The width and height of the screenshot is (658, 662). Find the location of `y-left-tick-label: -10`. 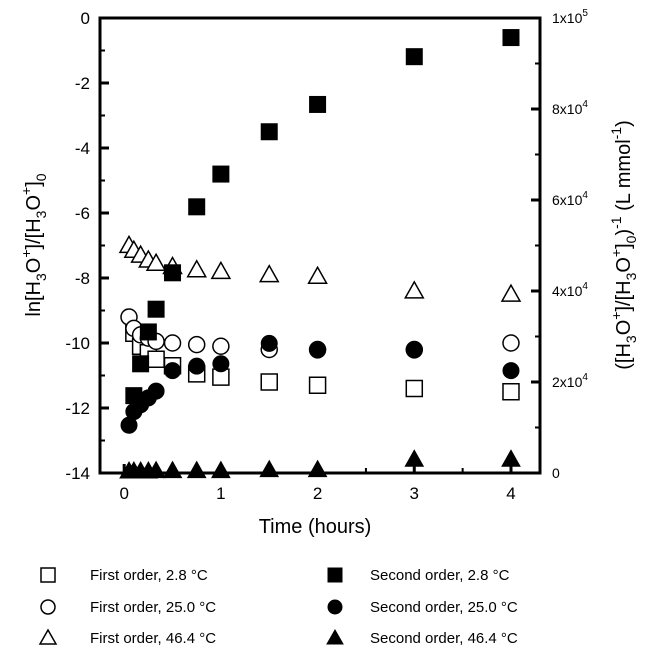

y-left-tick-label: -10 is located at coordinates (77, 343).